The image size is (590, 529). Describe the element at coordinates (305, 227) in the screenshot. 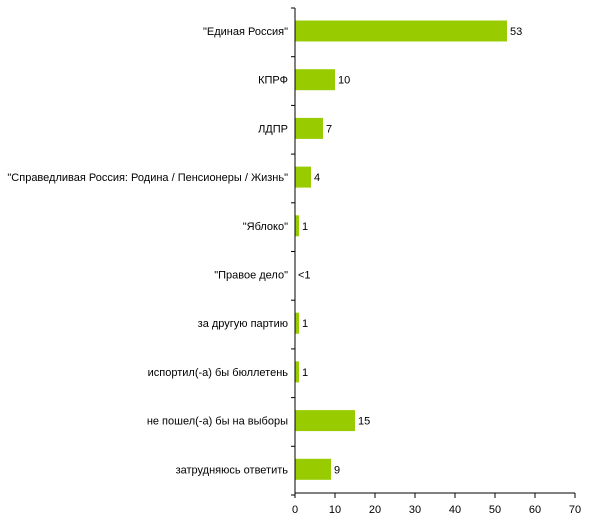

I see `value-label-5: 1` at that location.